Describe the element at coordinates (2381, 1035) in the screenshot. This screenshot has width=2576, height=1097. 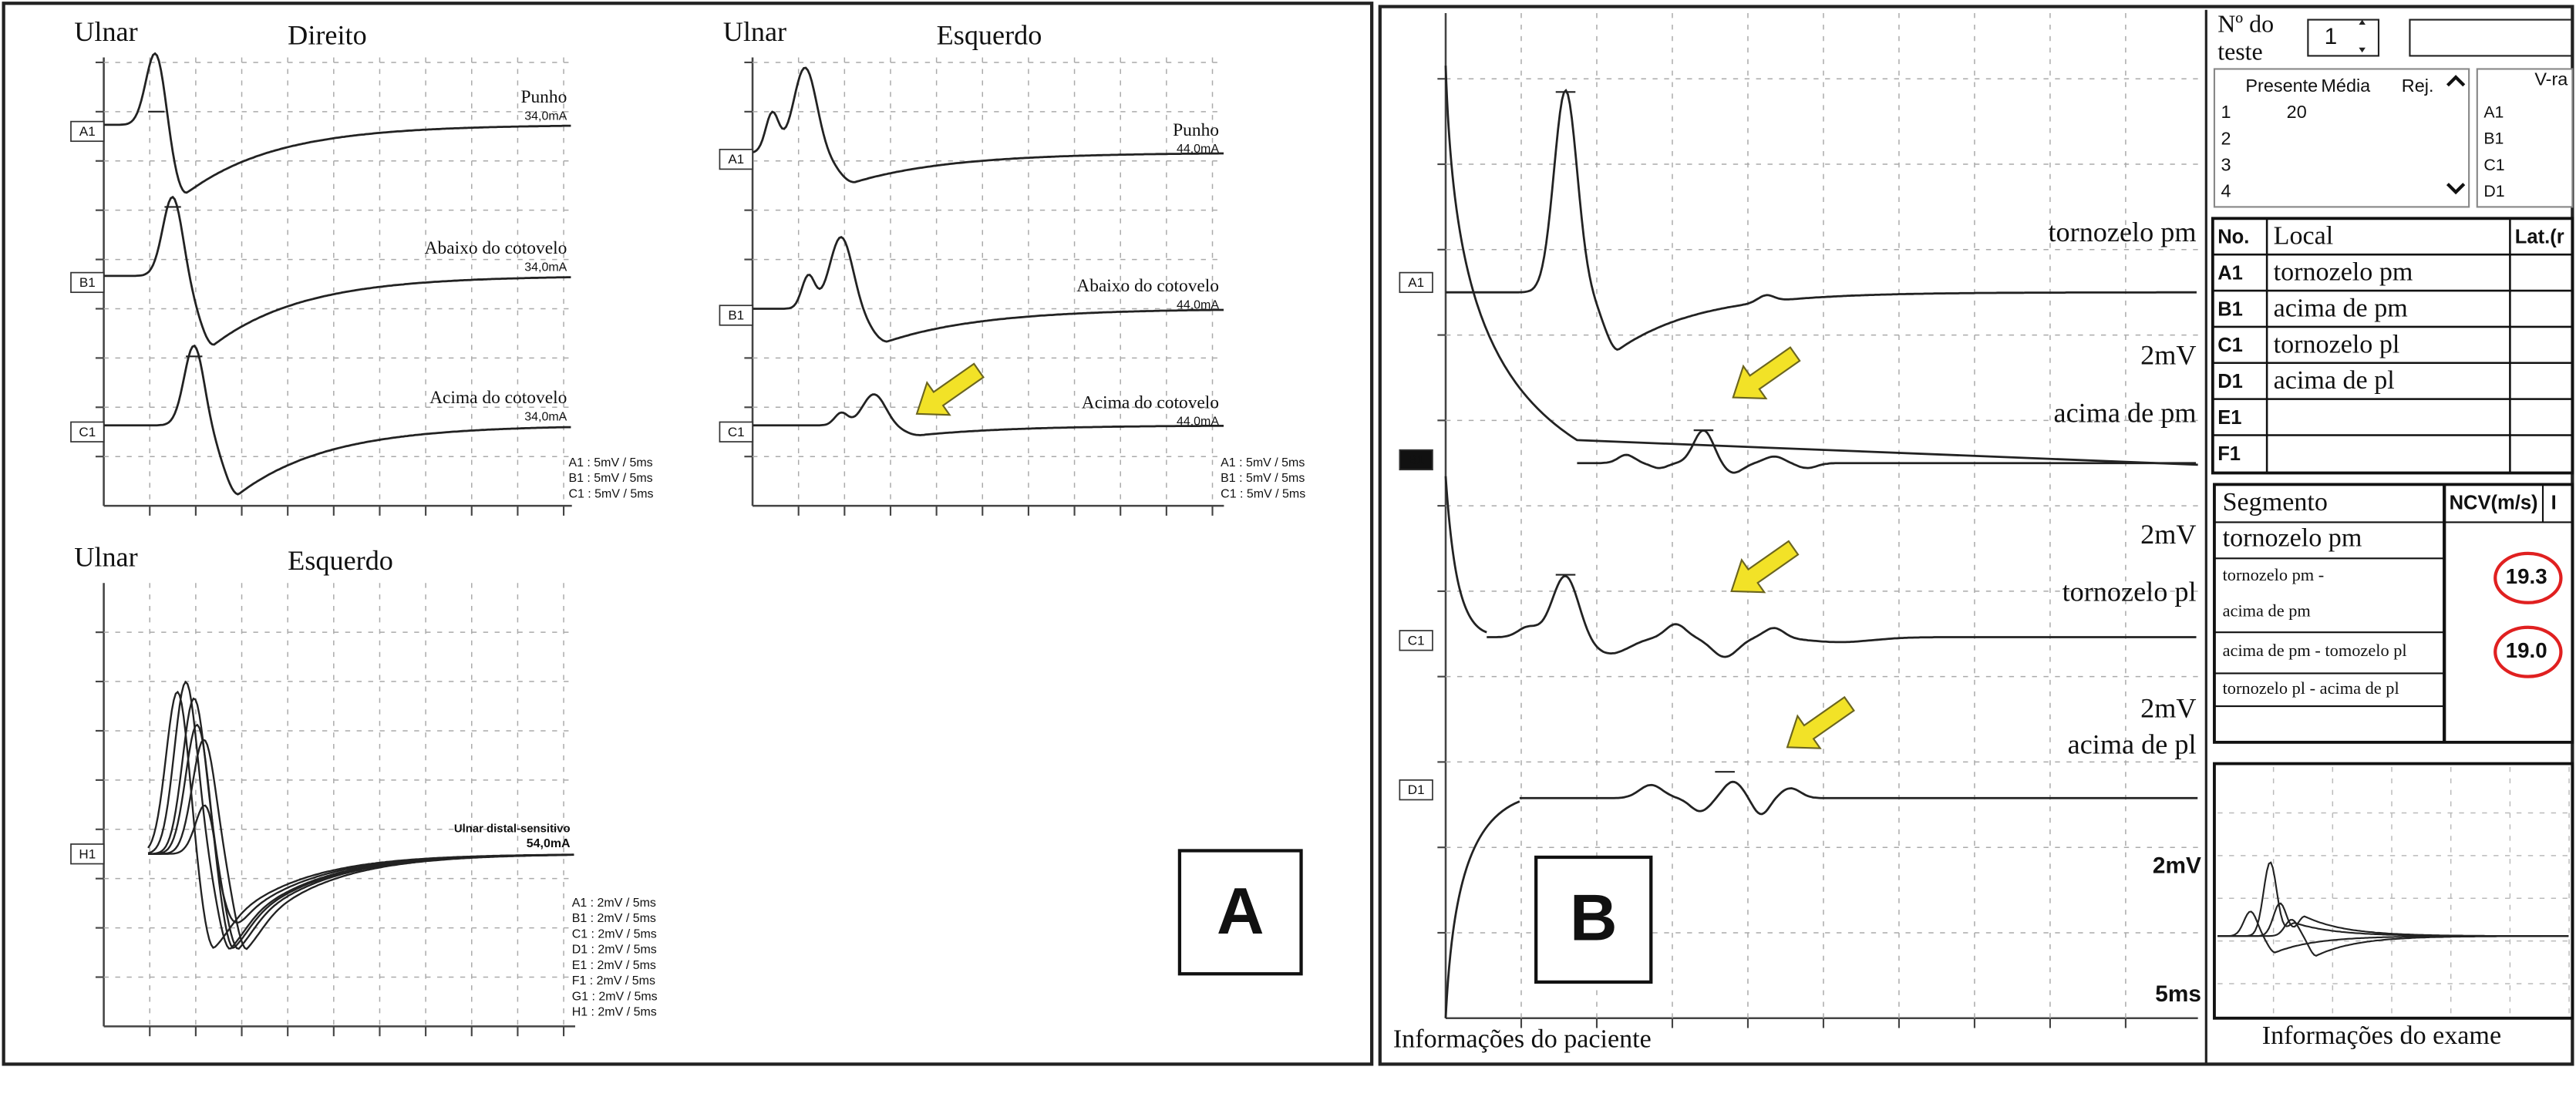
I see `exam-info: Informações do exame` at that location.